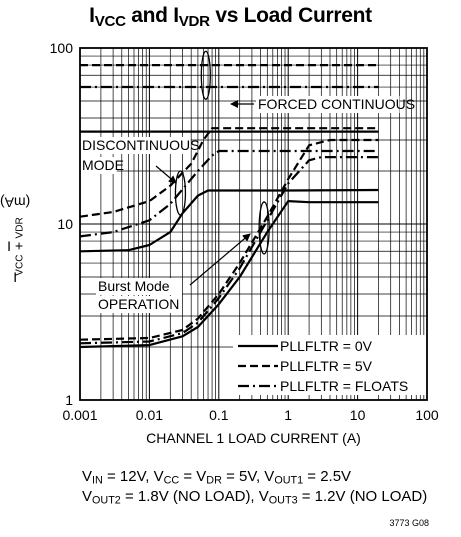  I want to click on annotation-discontinuous: DISCONTINUOUS, so click(140, 145).